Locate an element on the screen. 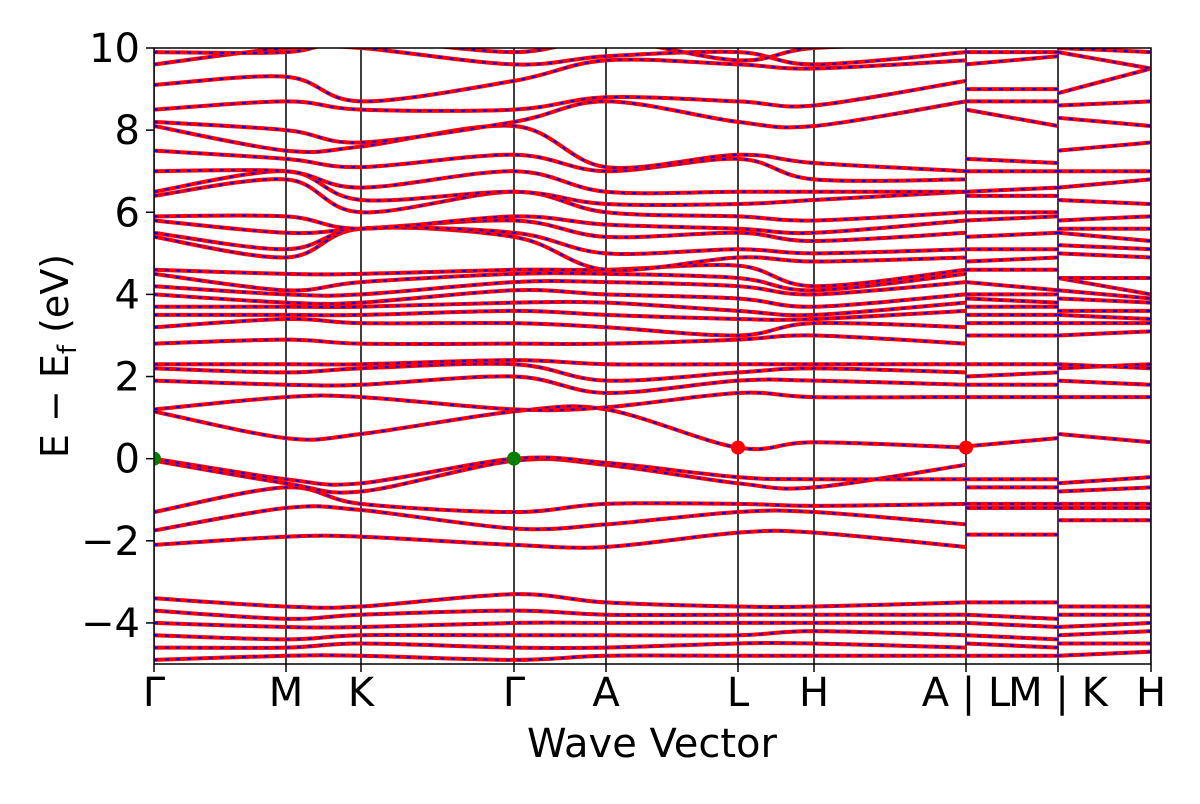  y-tick-label: −4 is located at coordinates (110, 624).